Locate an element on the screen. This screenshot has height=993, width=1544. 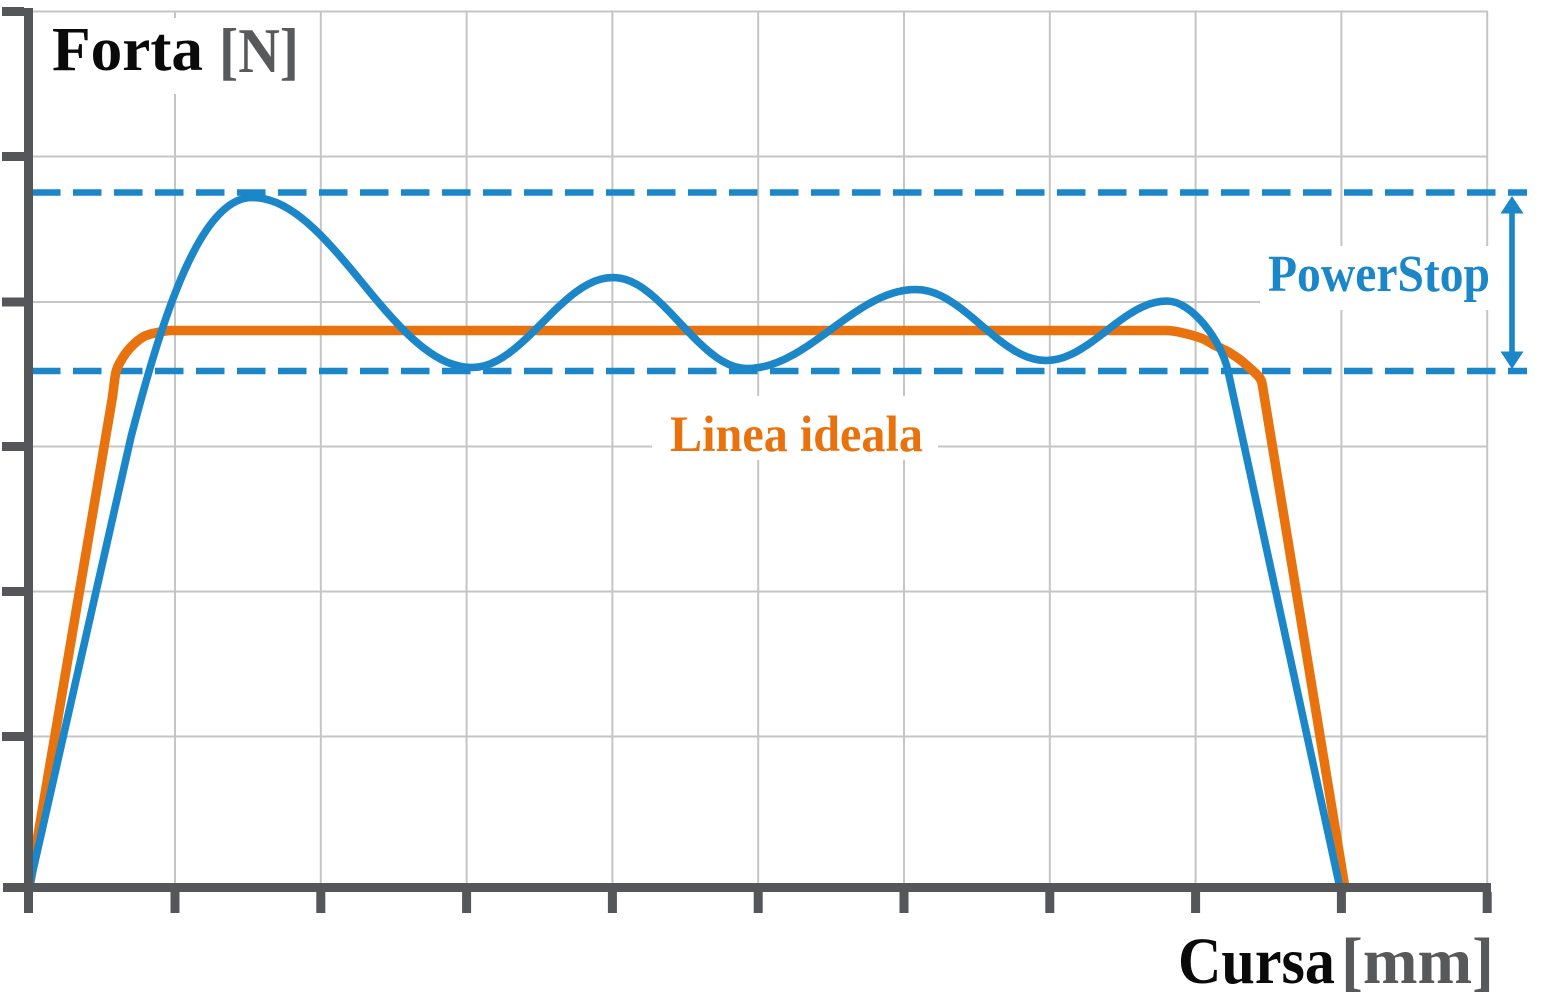
svg-text: [N] is located at coordinates (259, 50).